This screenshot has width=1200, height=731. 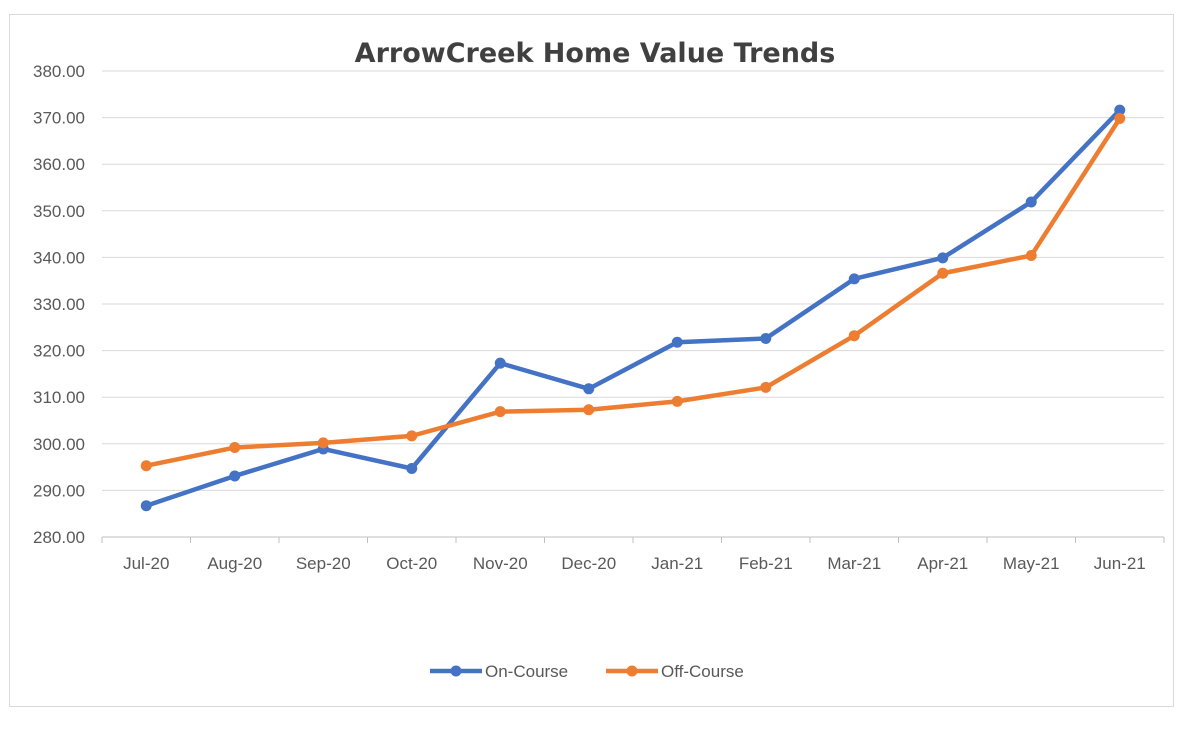 I want to click on x-tick-label: Sep-20, so click(x=323, y=563).